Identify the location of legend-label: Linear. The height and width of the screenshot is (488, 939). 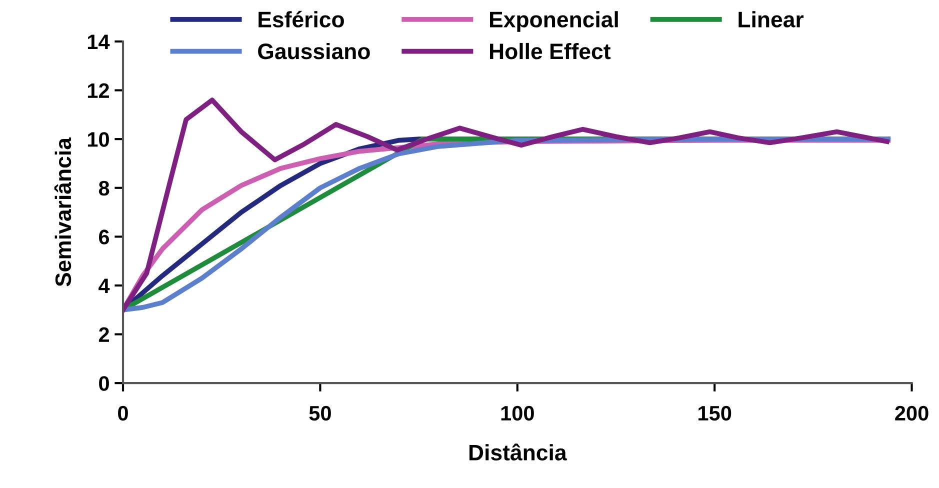
(771, 19).